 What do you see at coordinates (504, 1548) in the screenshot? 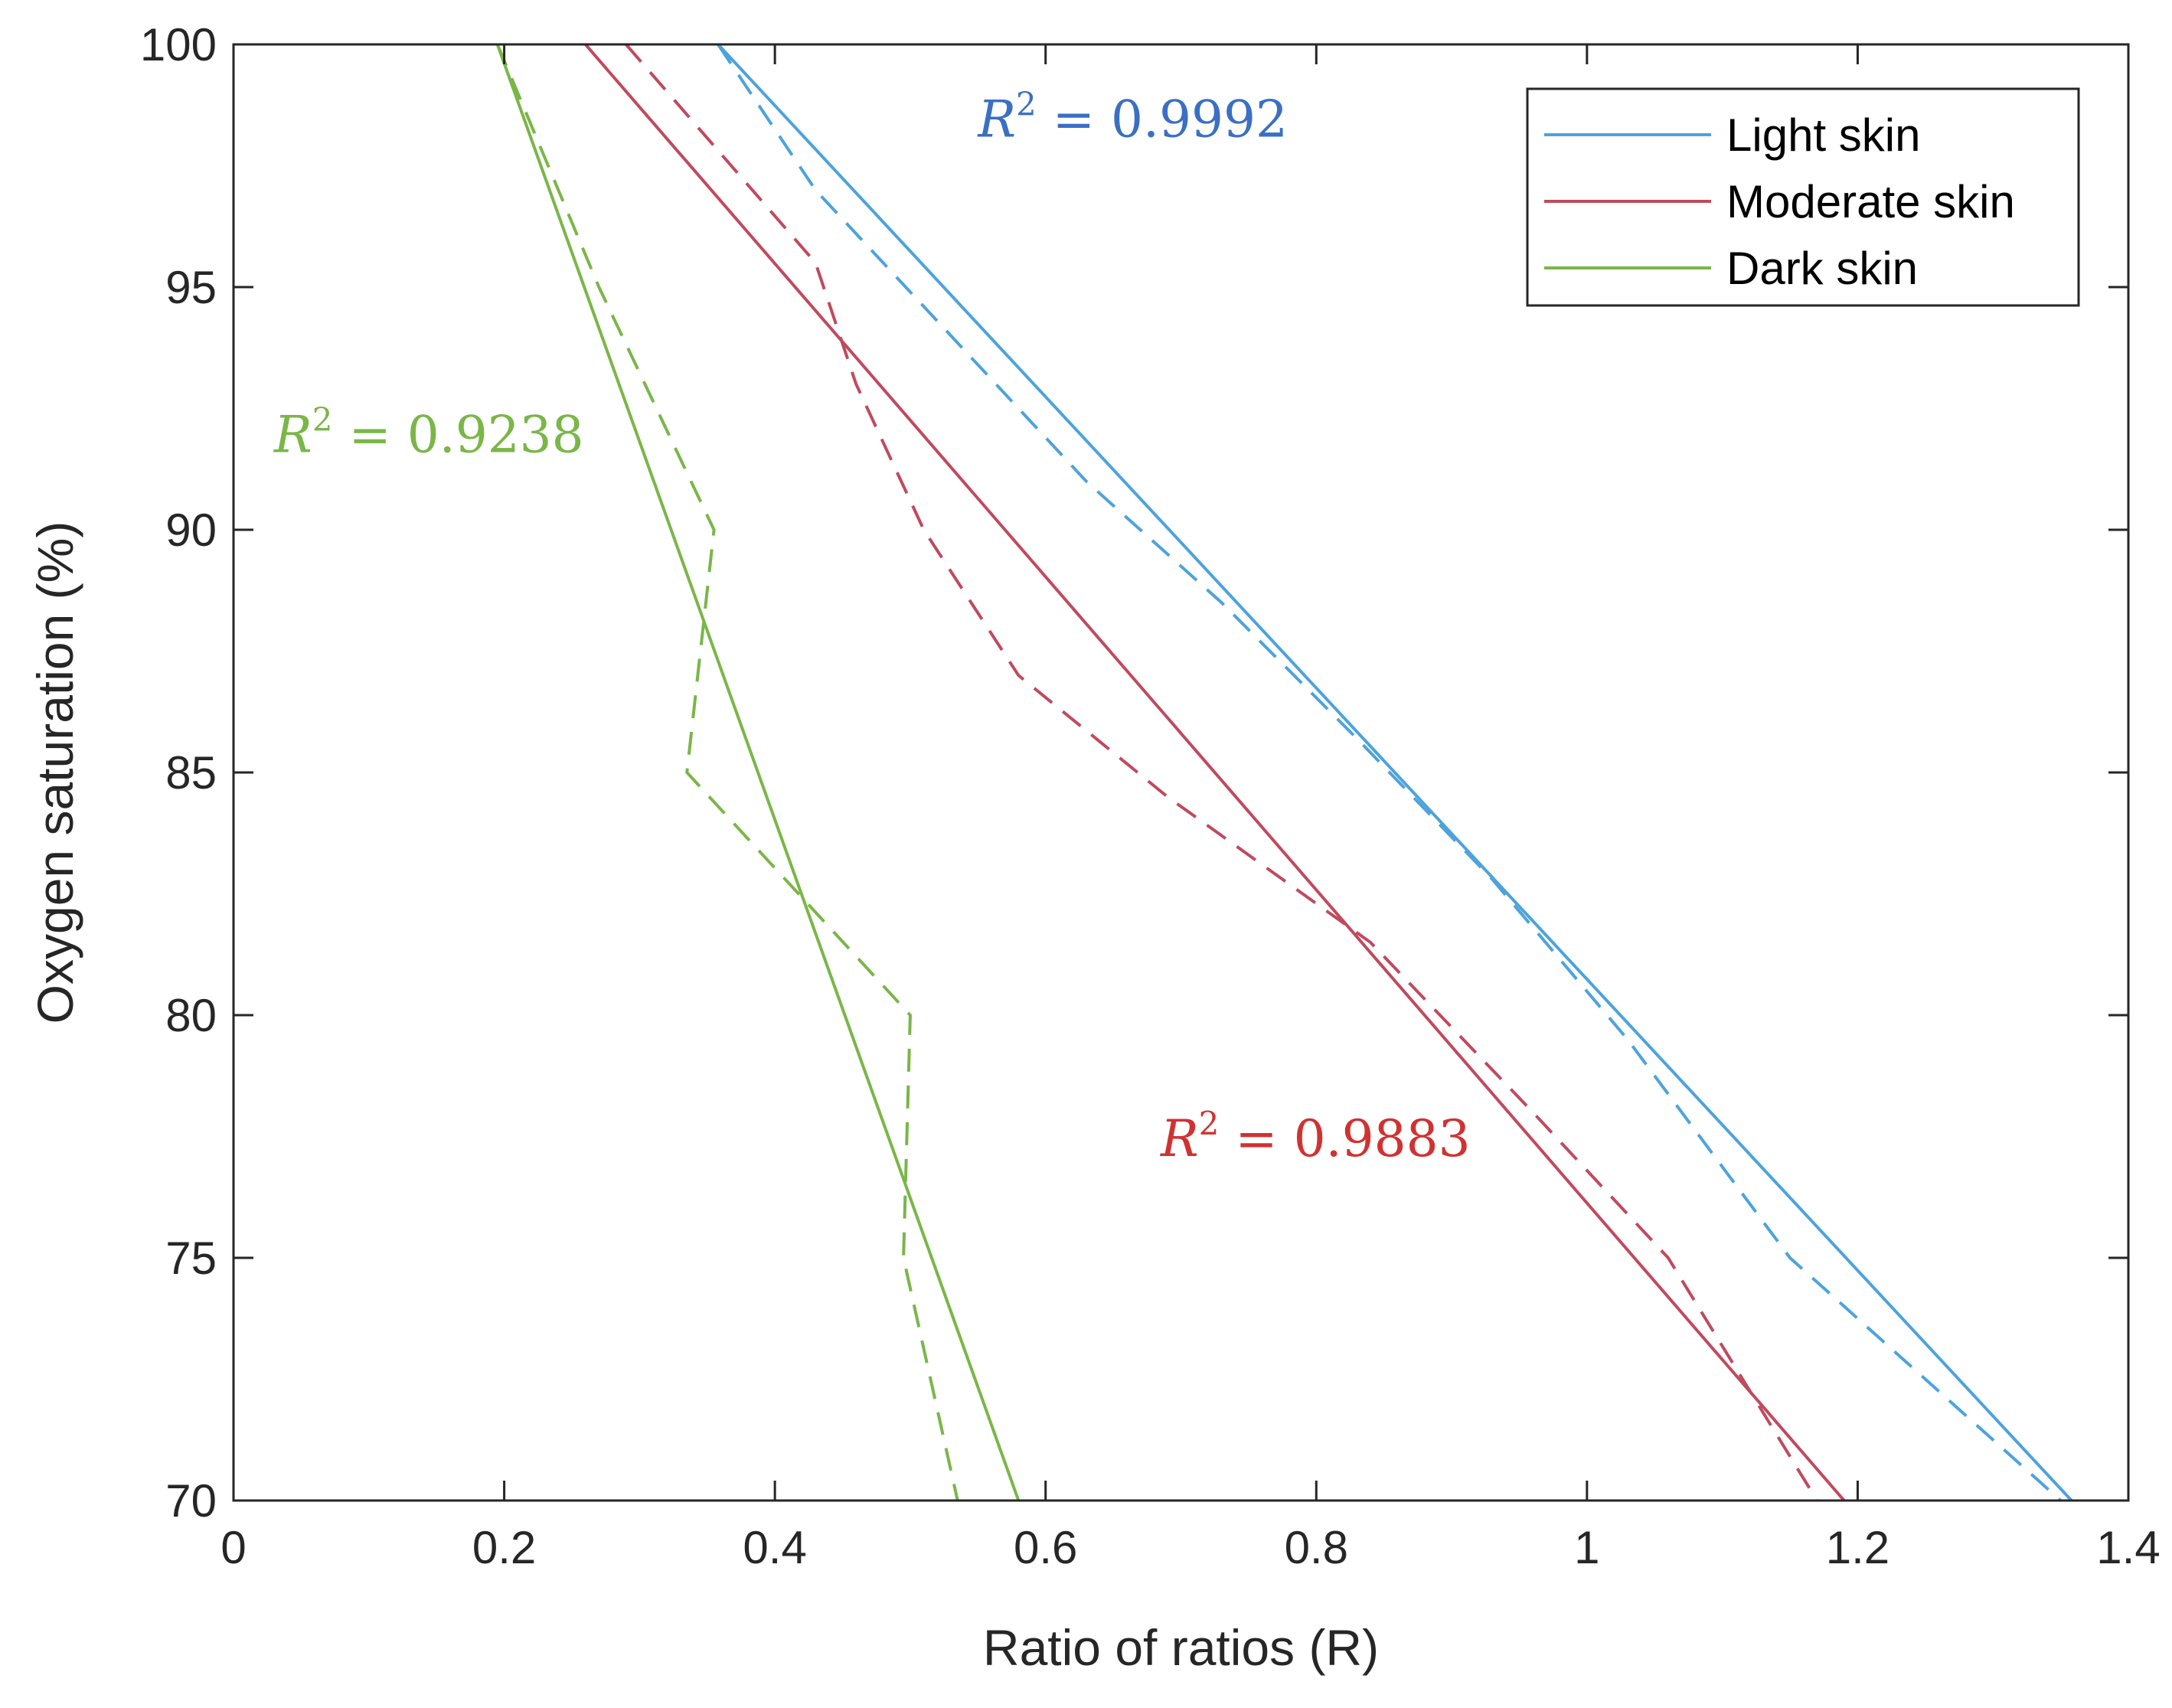
I see `x-tick-label: 0.2` at bounding box center [504, 1548].